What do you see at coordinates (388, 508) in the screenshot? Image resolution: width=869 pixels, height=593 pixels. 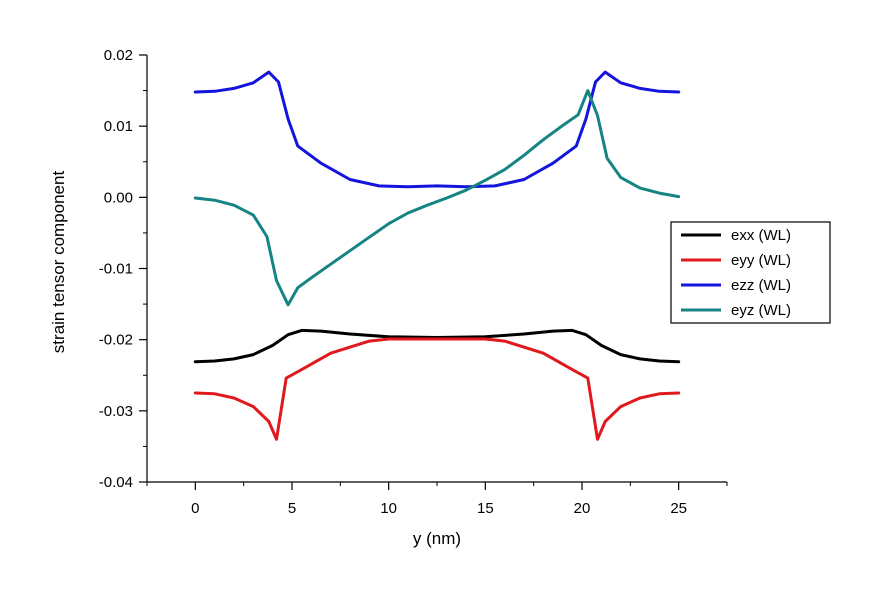 I see `x-tick-label: 10` at bounding box center [388, 508].